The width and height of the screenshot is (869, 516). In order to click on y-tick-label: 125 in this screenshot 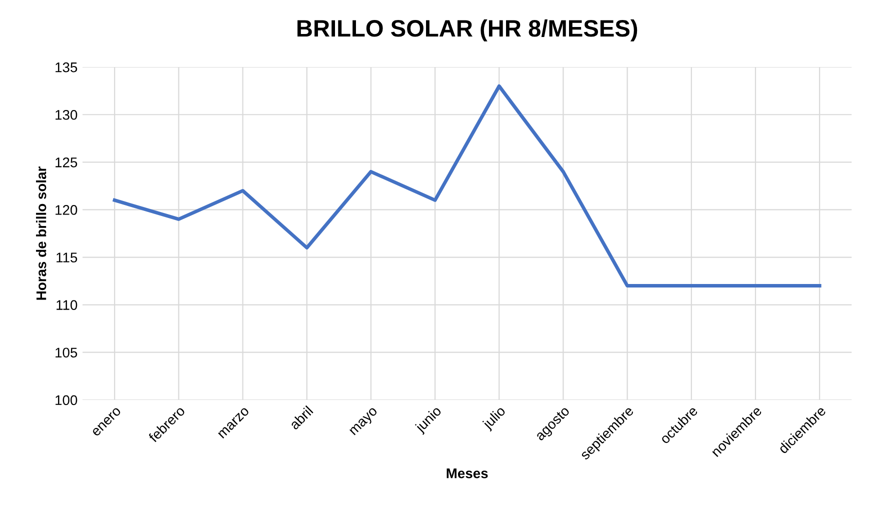, I will do `click(67, 163)`.